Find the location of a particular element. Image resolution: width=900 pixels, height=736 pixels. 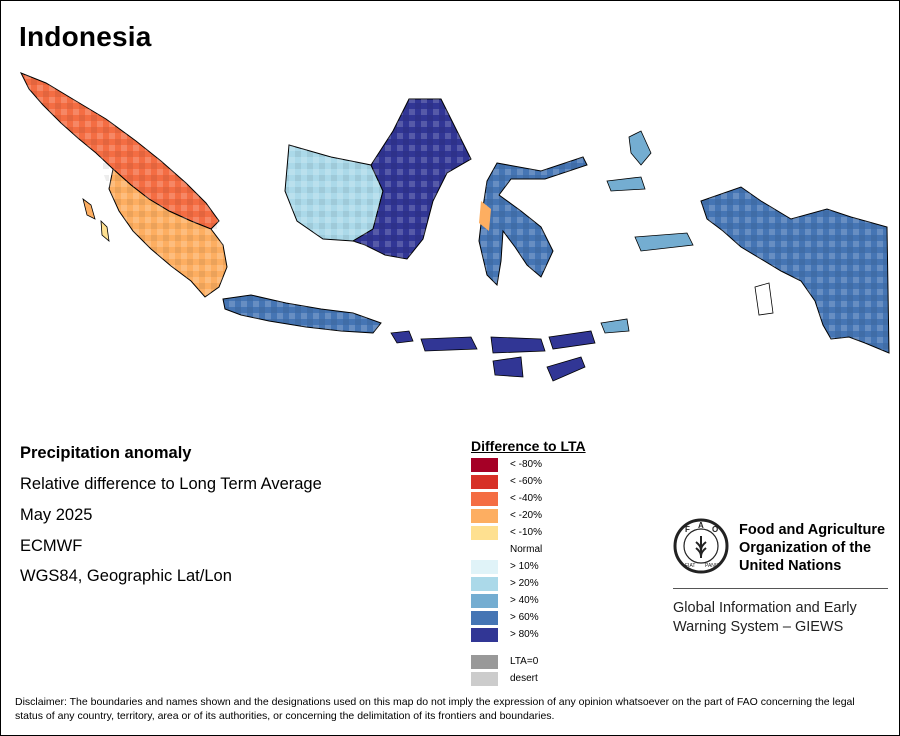

map-heading: Precipitation anomaly is located at coordinates (106, 453).